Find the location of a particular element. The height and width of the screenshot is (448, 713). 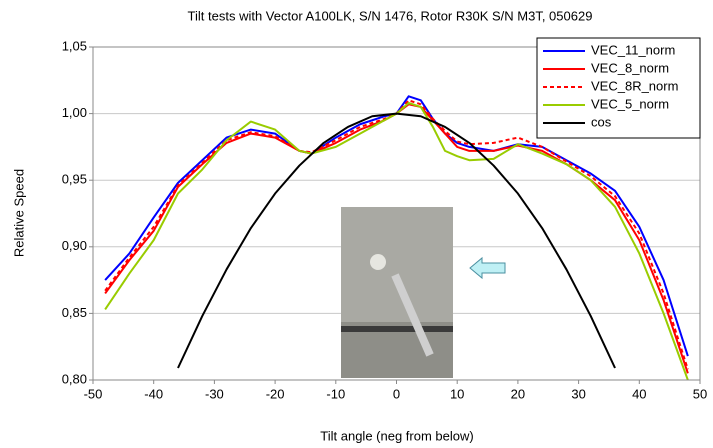

x-tick-label: -50 is located at coordinates (93, 393).